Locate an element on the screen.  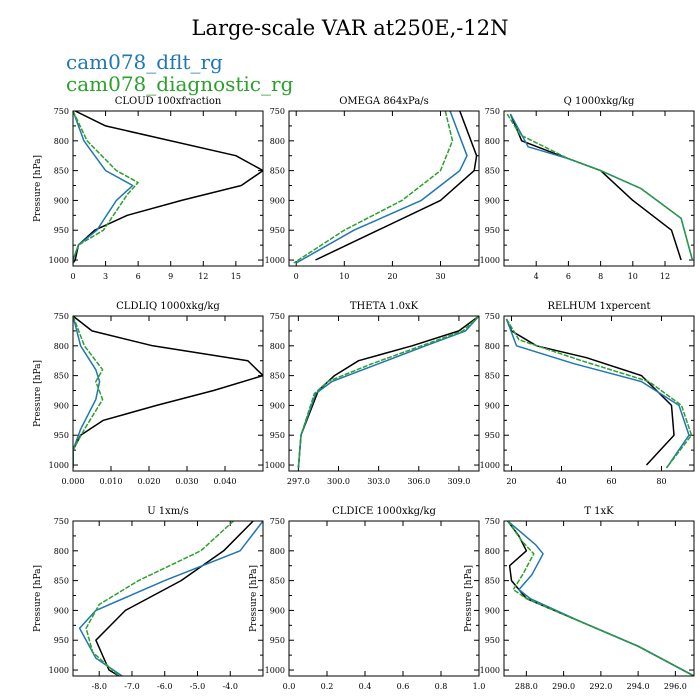
x-tick-label: 300.0 is located at coordinates (338, 481).